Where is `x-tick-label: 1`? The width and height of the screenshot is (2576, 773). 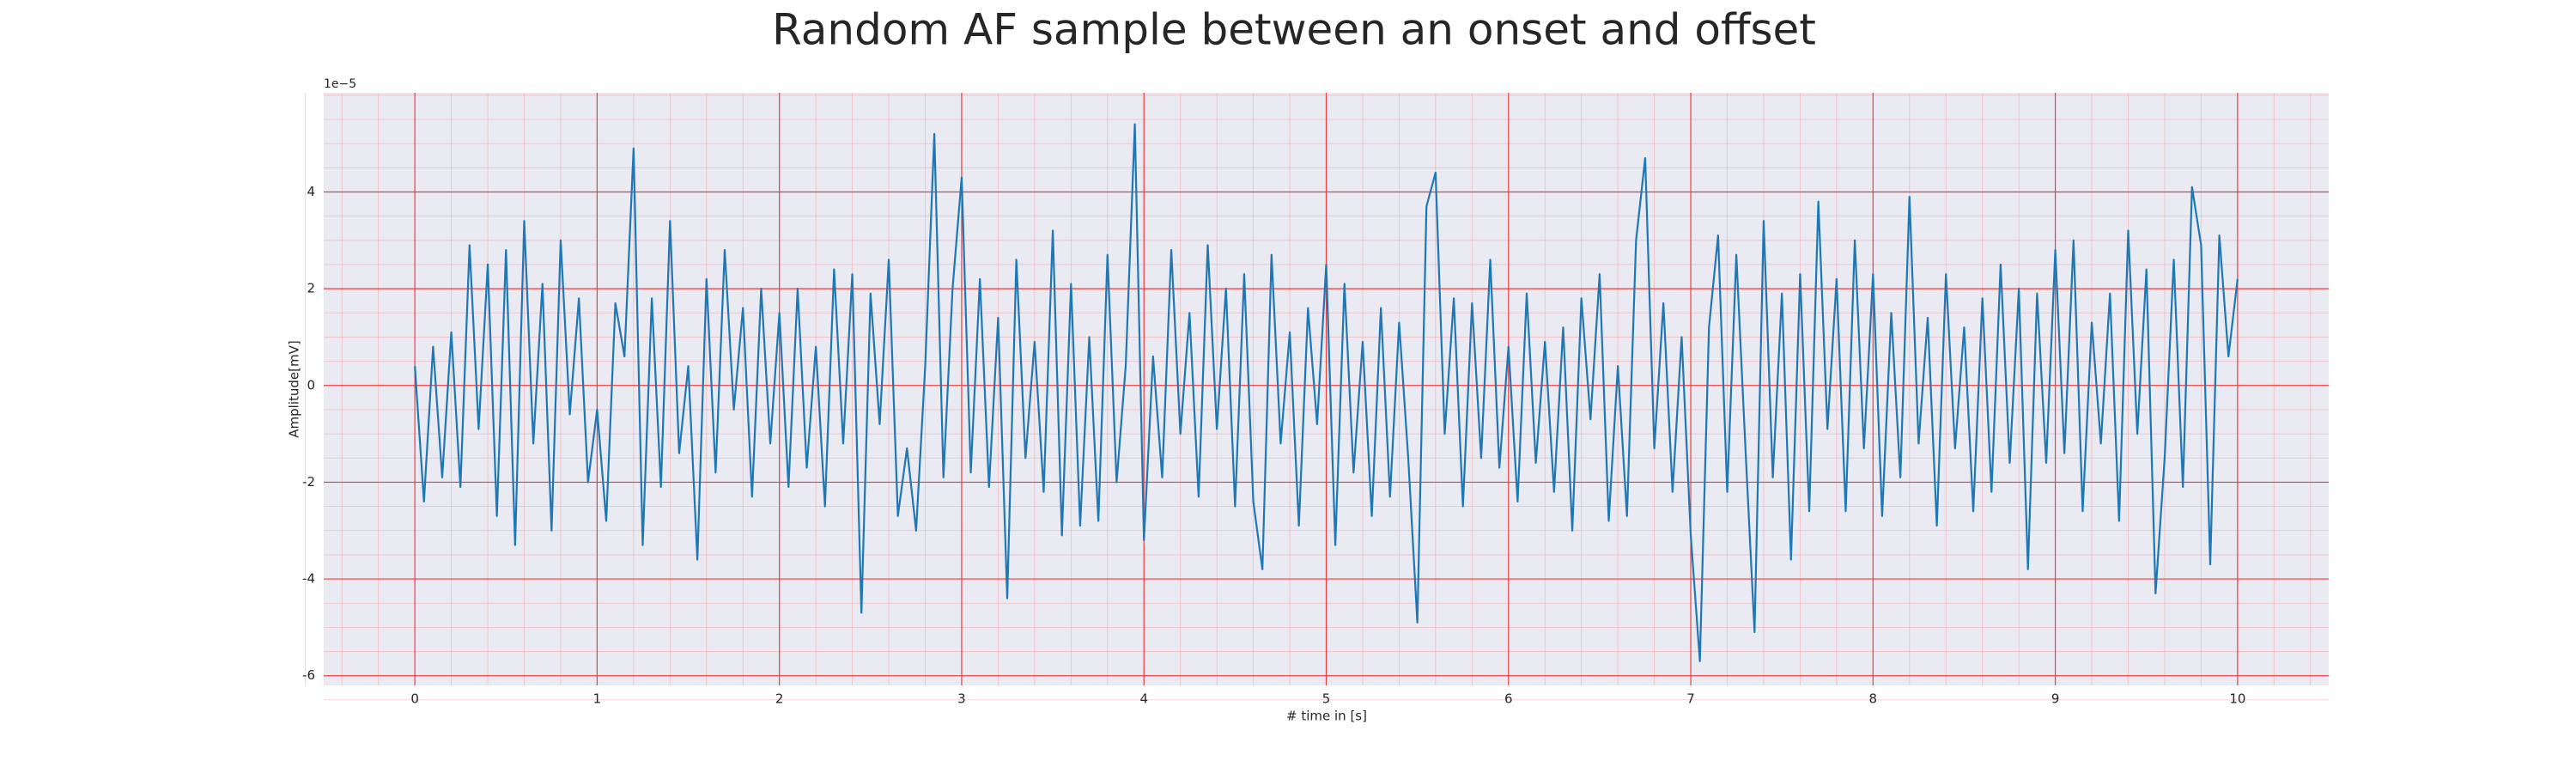 x-tick-label: 1 is located at coordinates (597, 699).